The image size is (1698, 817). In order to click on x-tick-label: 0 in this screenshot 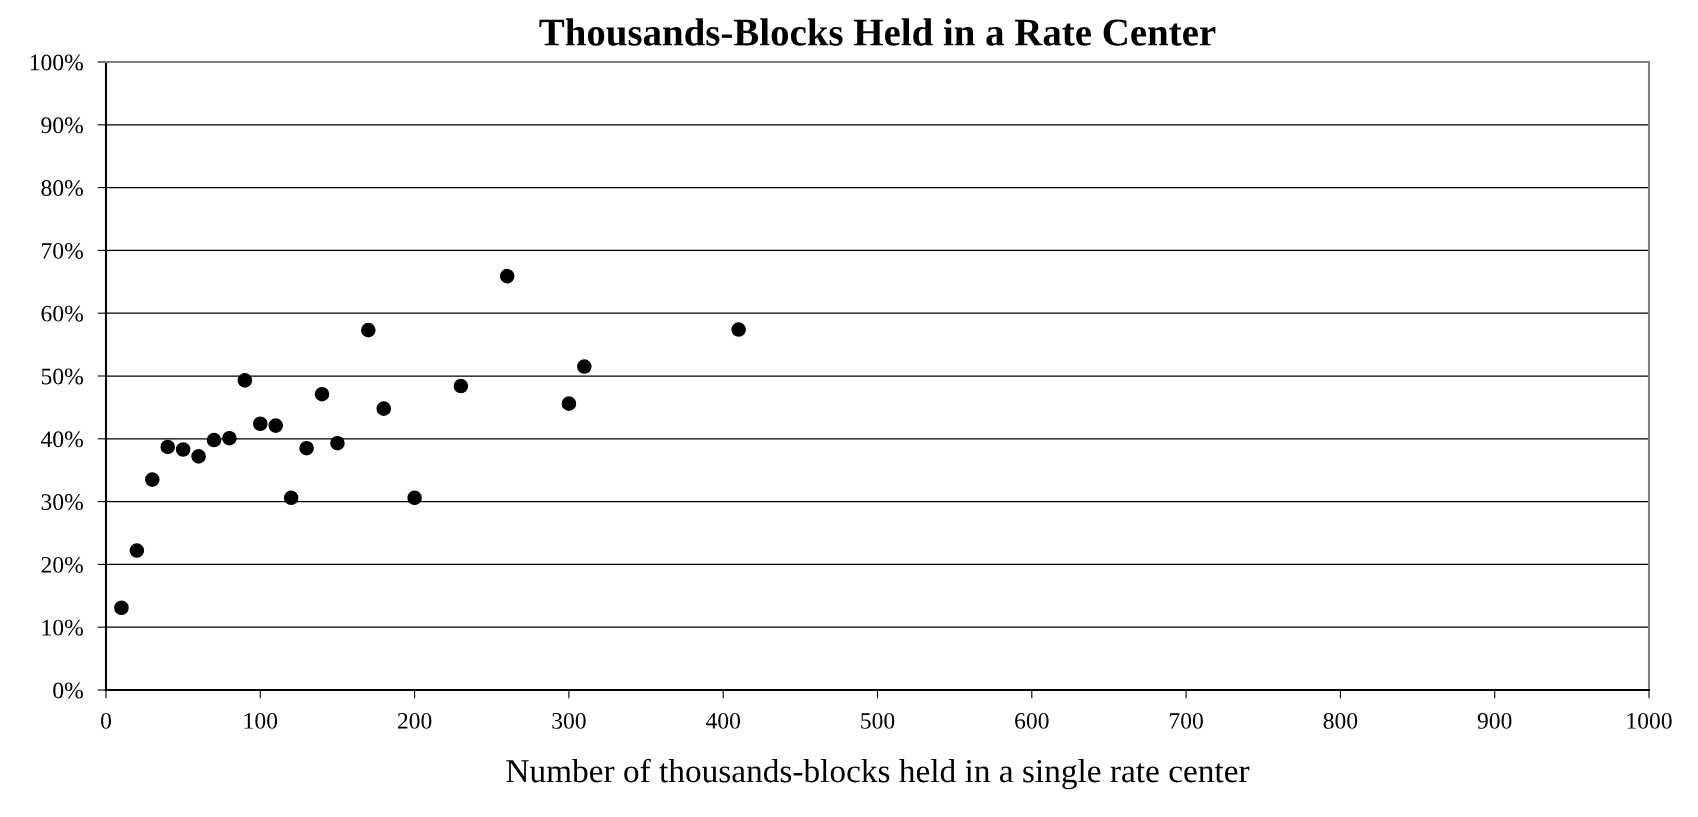, I will do `click(106, 720)`.